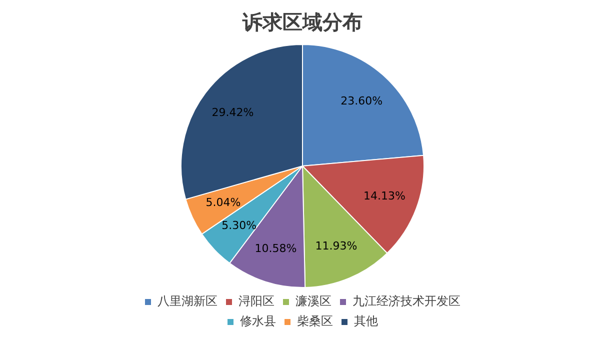 This screenshot has width=605, height=340. Describe the element at coordinates (315, 321) in the screenshot. I see `legend-label: 柴桑区` at that location.